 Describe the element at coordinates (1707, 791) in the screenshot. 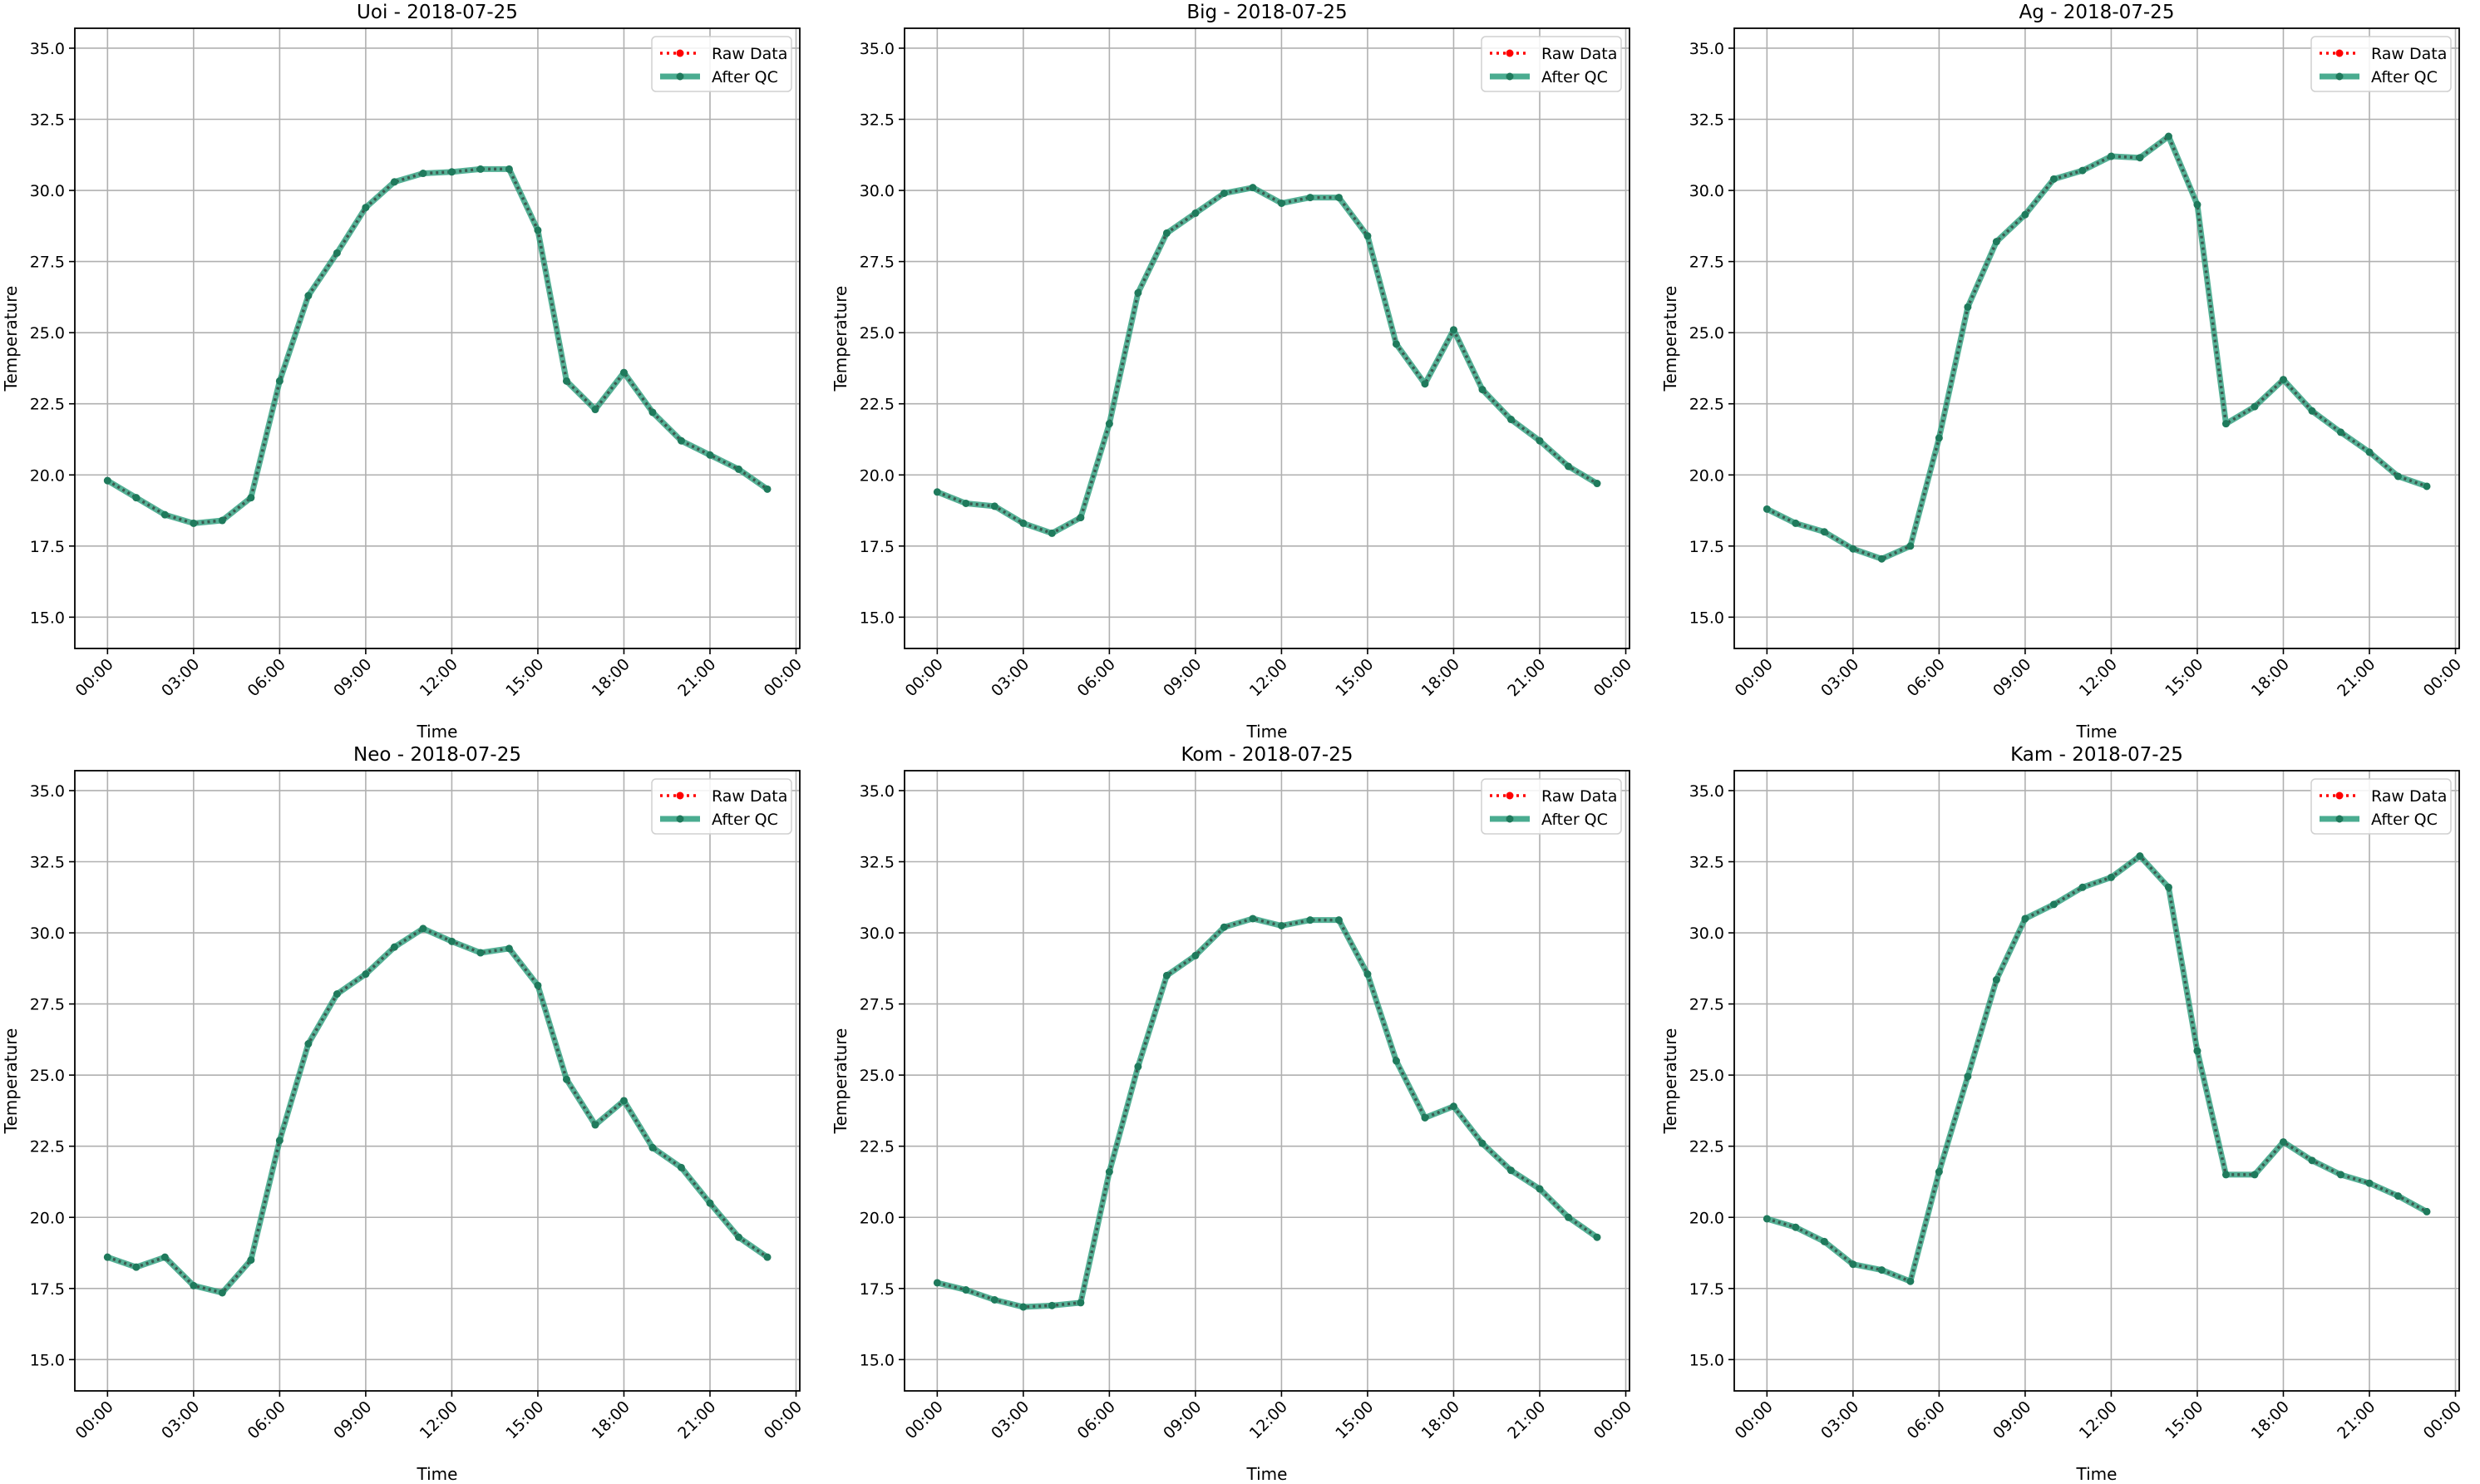

I see `y-tick-label: 35.0` at that location.